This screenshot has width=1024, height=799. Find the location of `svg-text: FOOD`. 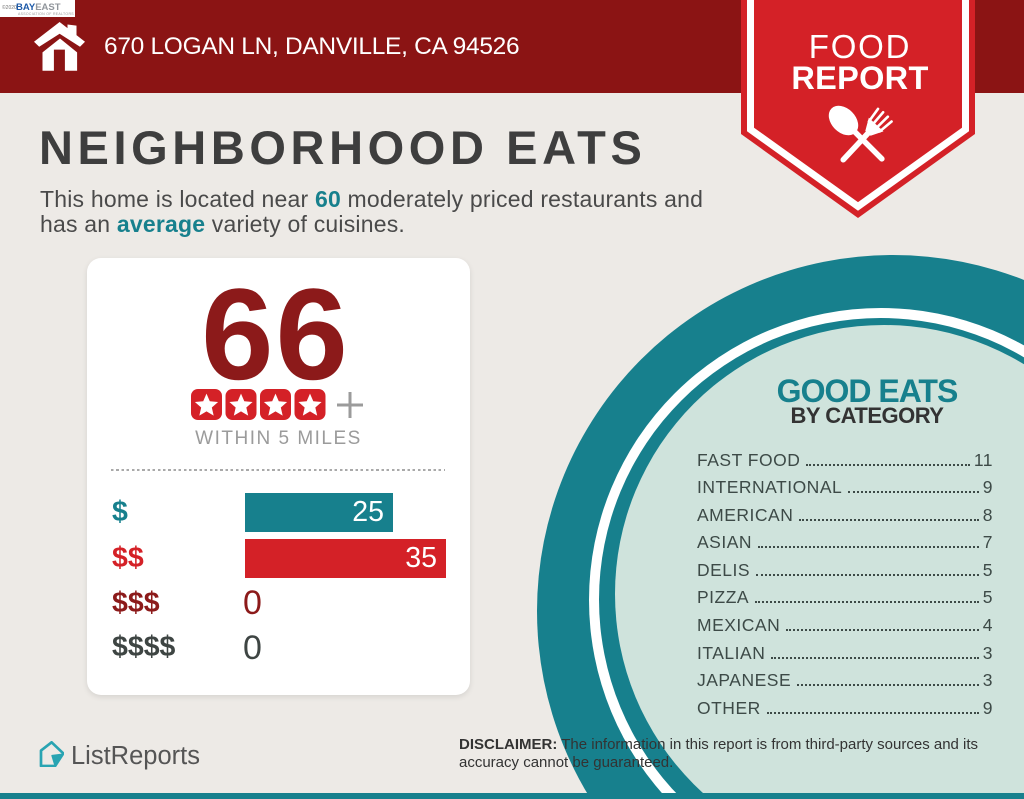

svg-text: FOOD is located at coordinates (860, 46).